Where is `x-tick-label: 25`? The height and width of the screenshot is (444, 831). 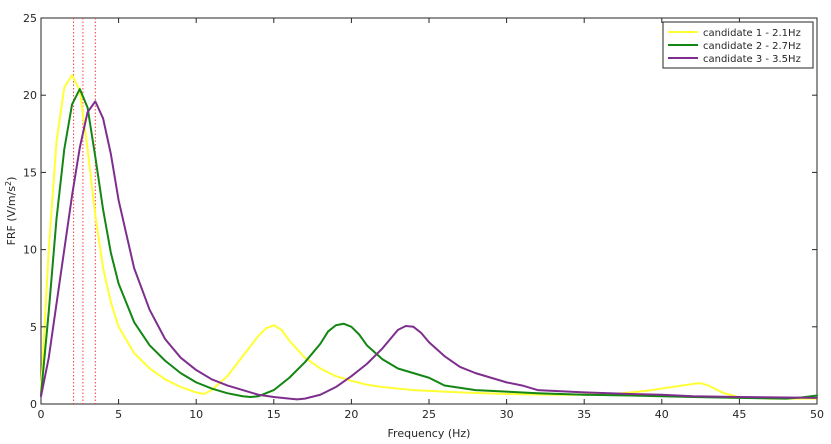
x-tick-label: 25 is located at coordinates (429, 414).